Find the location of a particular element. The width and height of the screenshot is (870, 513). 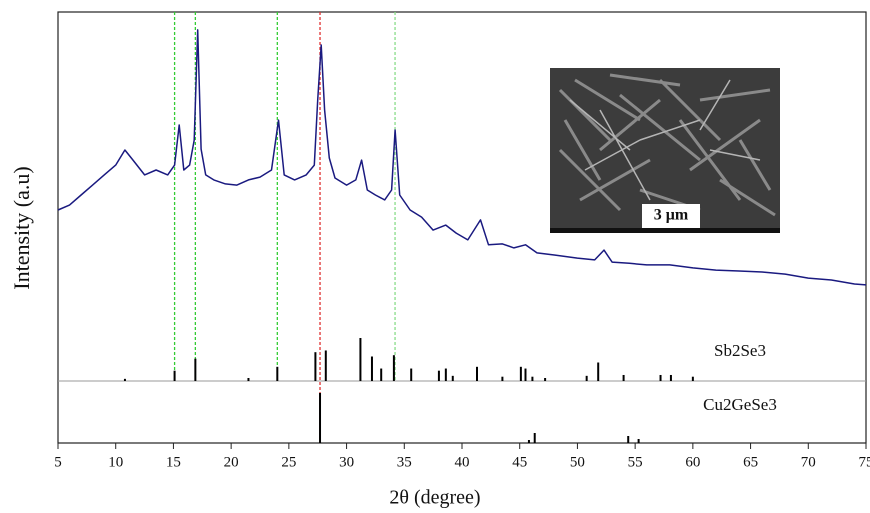

scale-box is located at coordinates (671, 216).